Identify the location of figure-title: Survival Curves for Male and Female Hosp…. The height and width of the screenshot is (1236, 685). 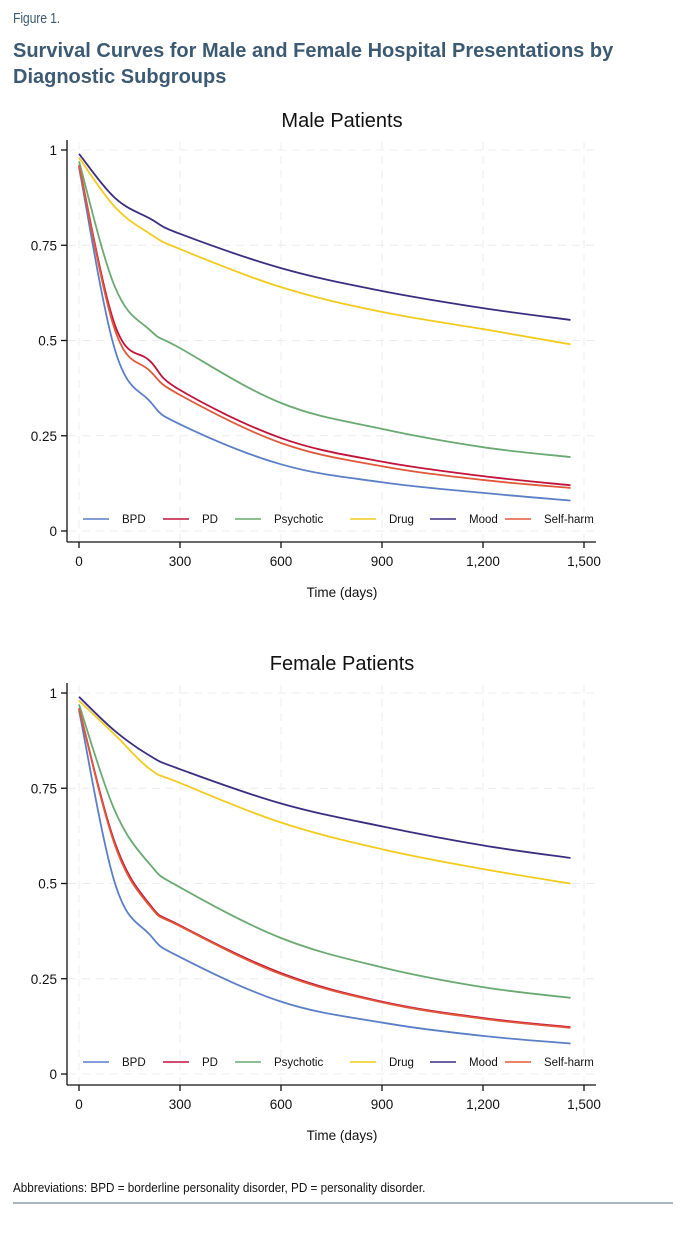
(313, 64).